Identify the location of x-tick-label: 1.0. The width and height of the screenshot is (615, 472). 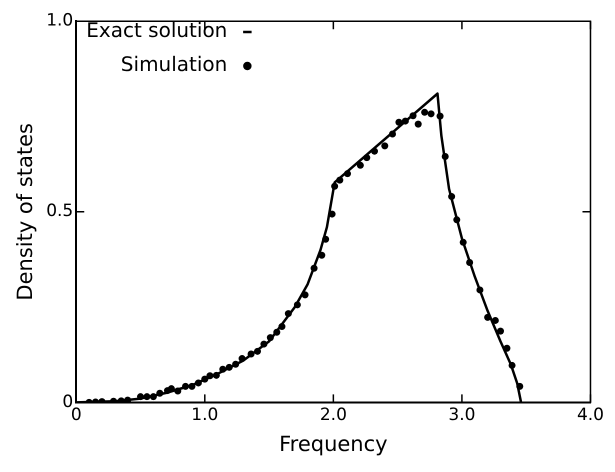
(204, 415).